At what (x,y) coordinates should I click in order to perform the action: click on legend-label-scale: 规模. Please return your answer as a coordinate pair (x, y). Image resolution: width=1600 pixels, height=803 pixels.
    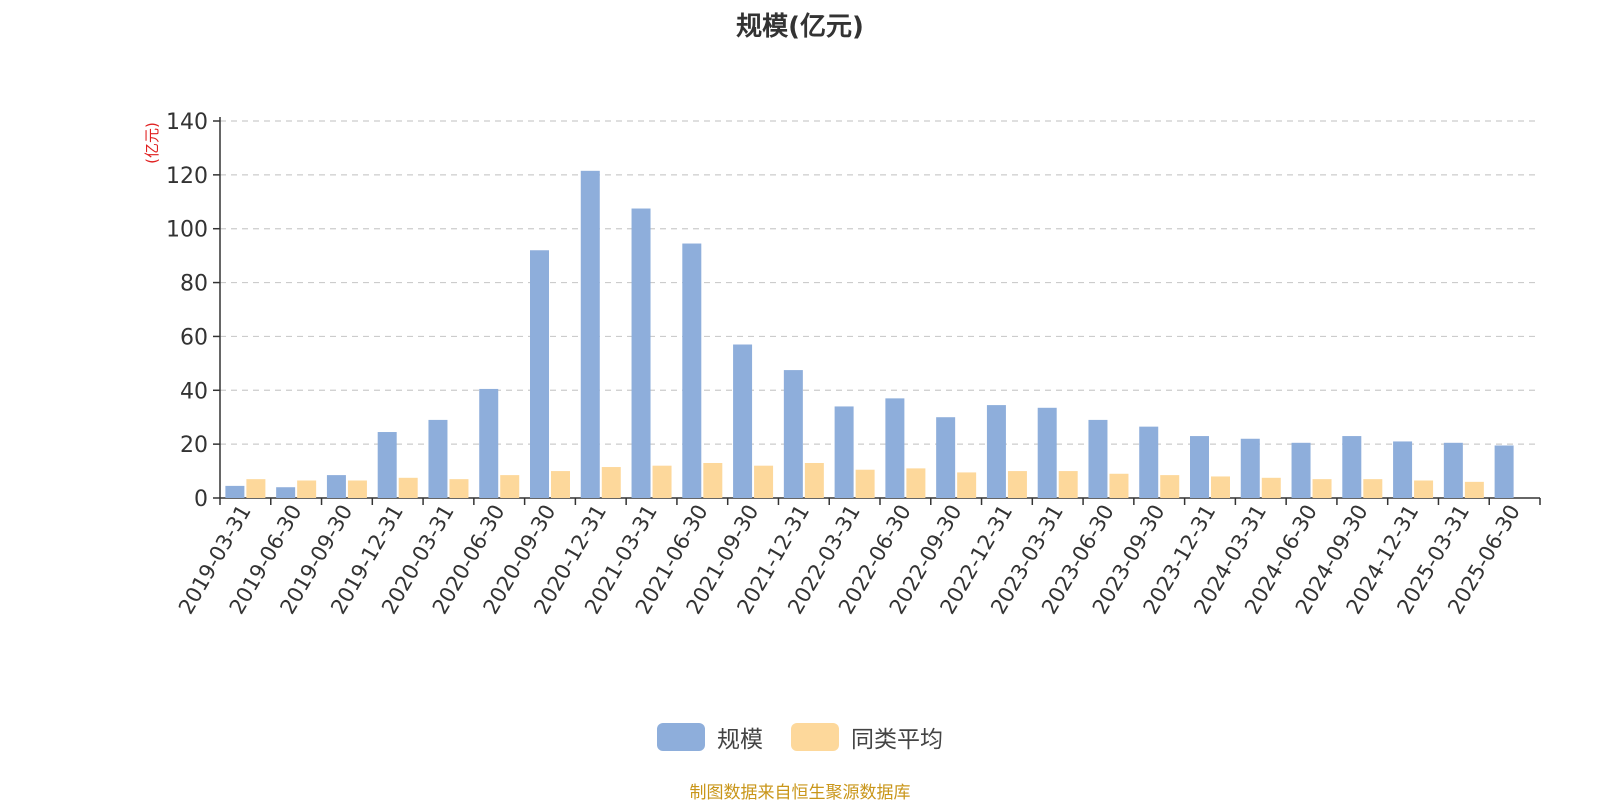
    Looking at the image, I should click on (740, 740).